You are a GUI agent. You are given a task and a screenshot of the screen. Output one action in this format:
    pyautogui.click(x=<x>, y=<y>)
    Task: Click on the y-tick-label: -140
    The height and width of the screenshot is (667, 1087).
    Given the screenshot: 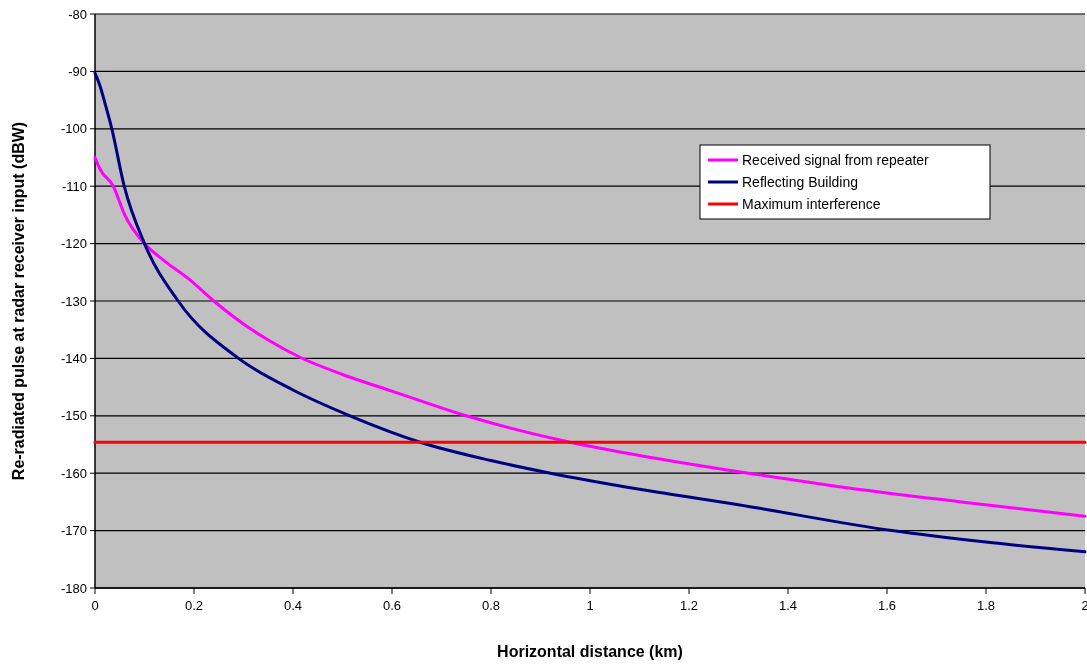 What is the action you would take?
    pyautogui.click(x=73, y=358)
    